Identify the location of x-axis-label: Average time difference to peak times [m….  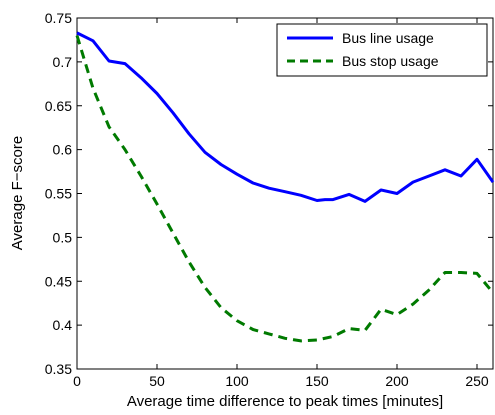
(285, 401).